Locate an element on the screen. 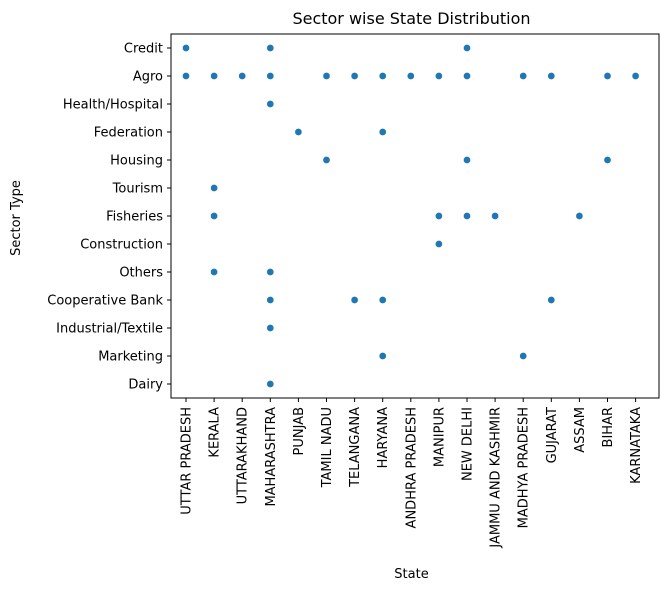  y-tick-label: Federation is located at coordinates (128, 133).